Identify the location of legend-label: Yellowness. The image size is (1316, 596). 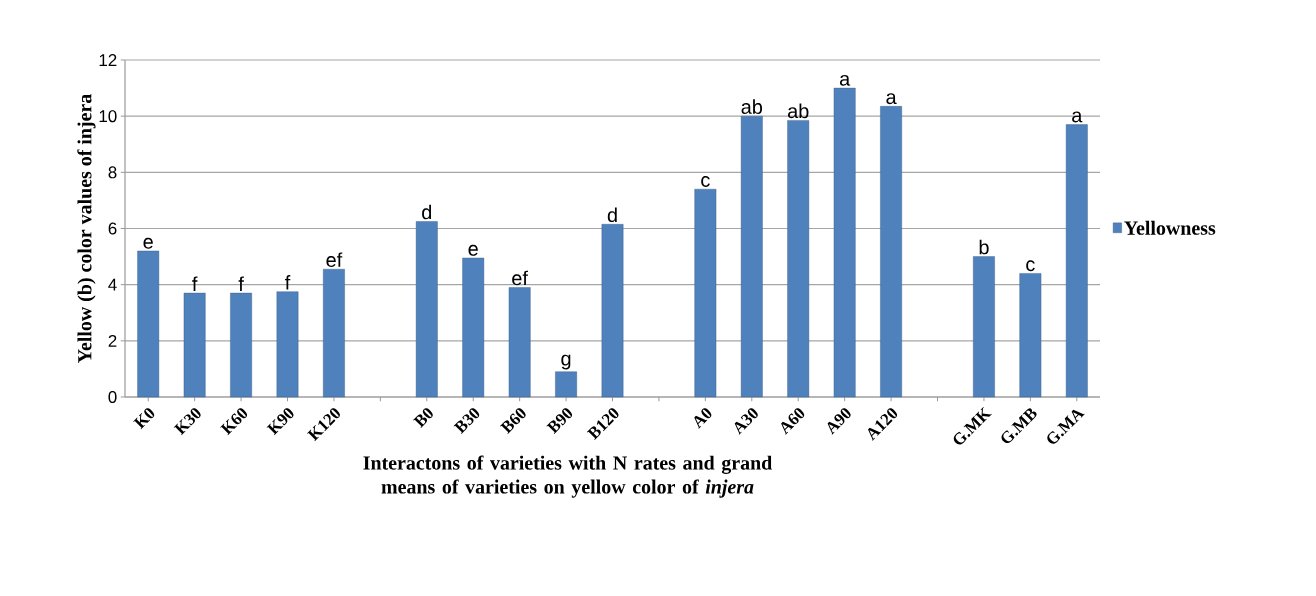
(1170, 227).